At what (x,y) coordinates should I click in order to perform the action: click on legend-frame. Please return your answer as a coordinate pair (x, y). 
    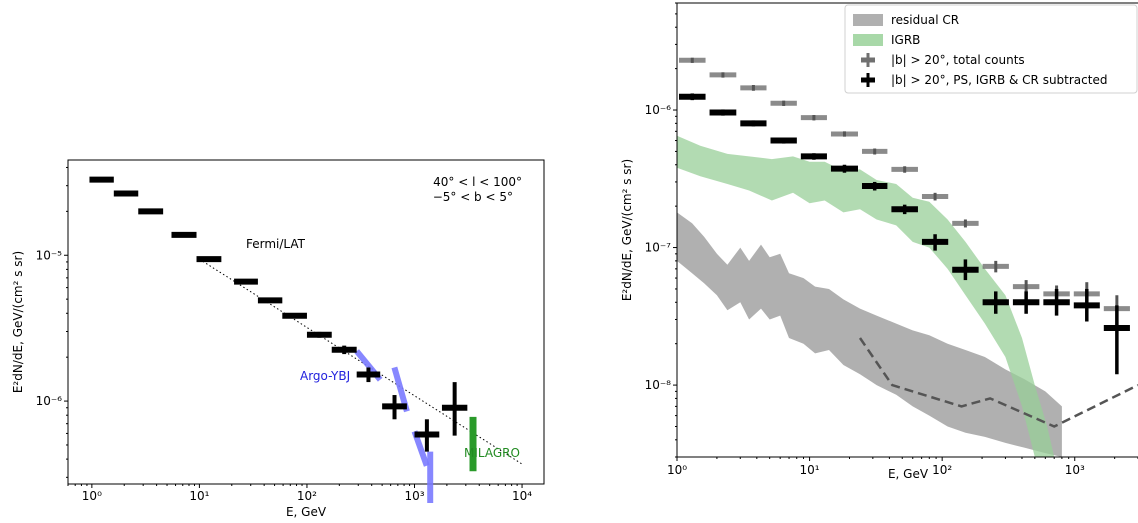
    Looking at the image, I should click on (991, 49).